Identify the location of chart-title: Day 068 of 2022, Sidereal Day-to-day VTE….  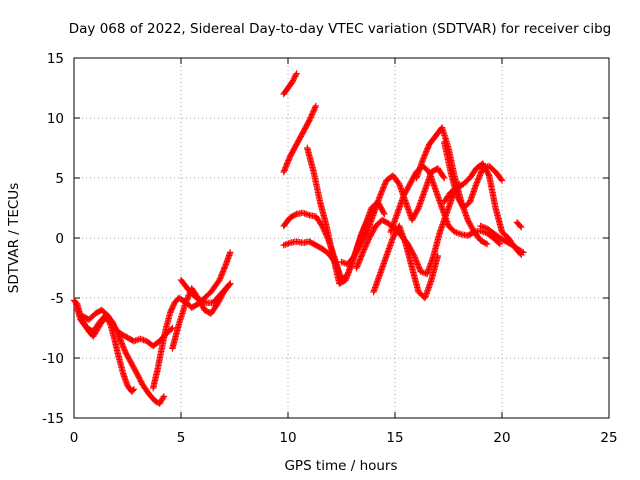
(340, 29).